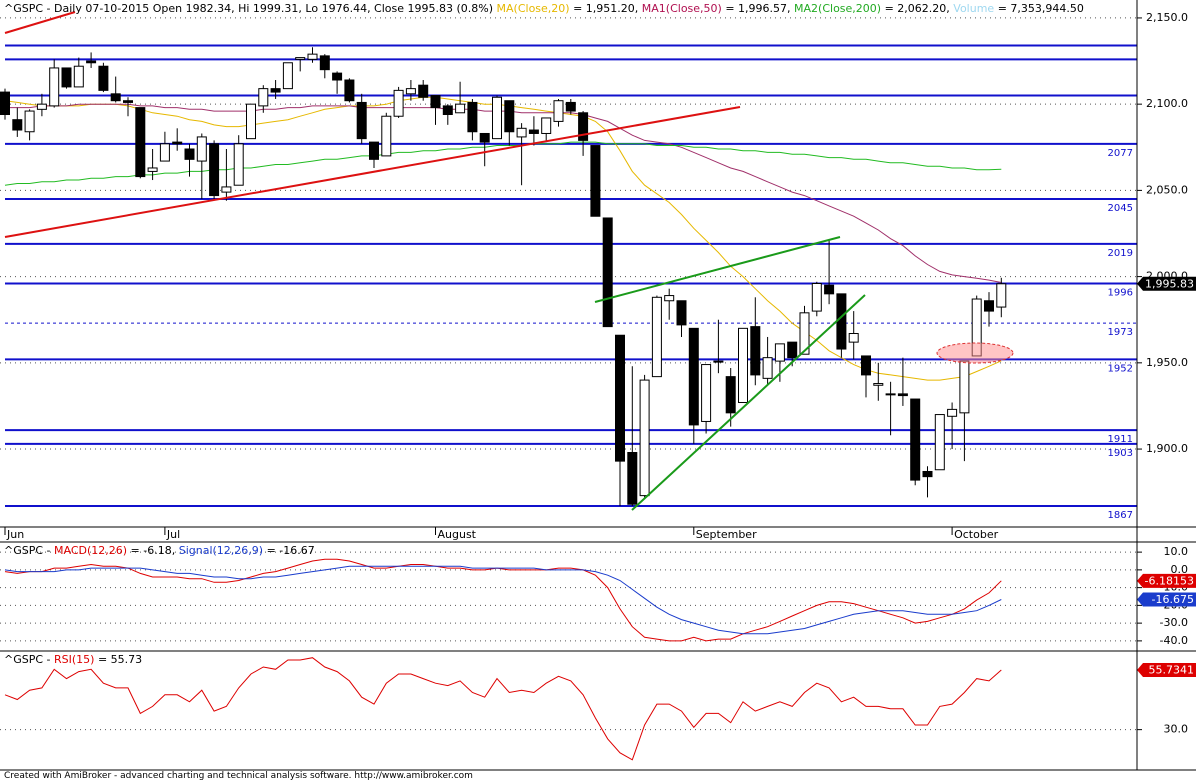 The width and height of the screenshot is (1196, 781). Describe the element at coordinates (1120, 368) in the screenshot. I see `level-label: 1952` at that location.